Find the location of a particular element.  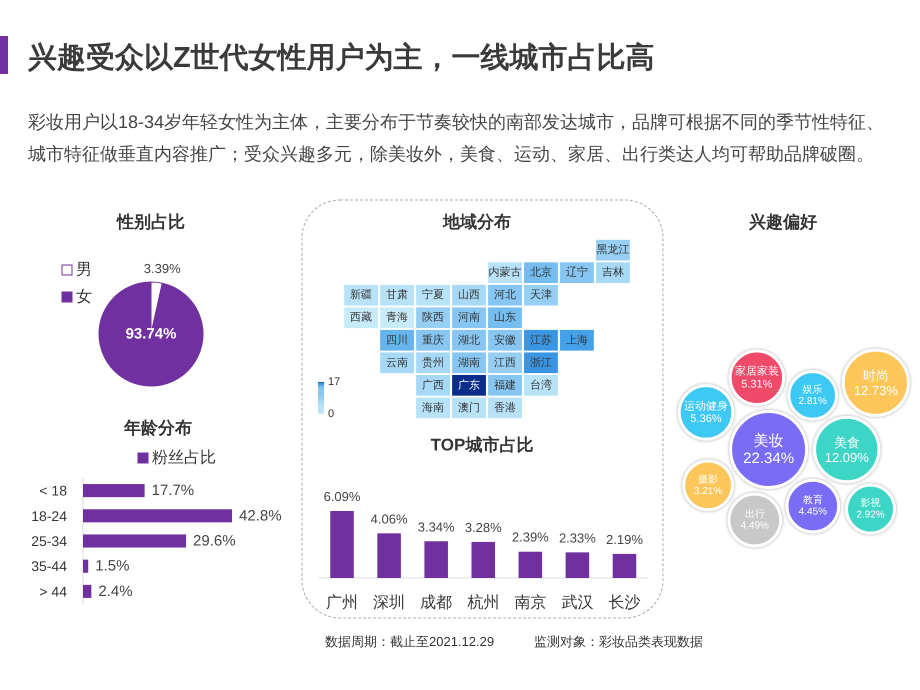

category-label: 安徽 is located at coordinates (505, 339).